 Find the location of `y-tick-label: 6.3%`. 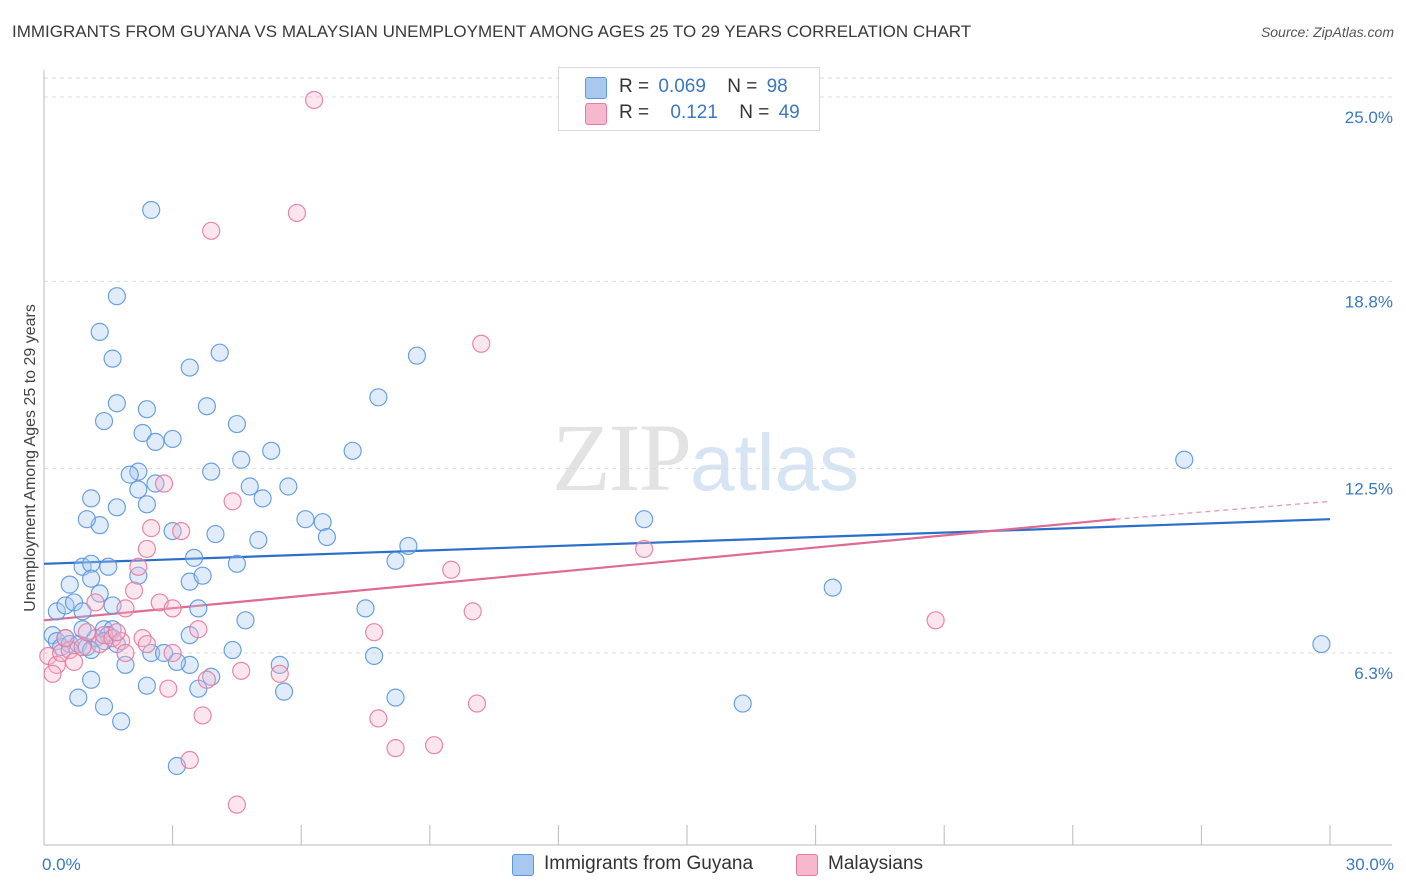

y-tick-label: 6.3% is located at coordinates (1373, 673).